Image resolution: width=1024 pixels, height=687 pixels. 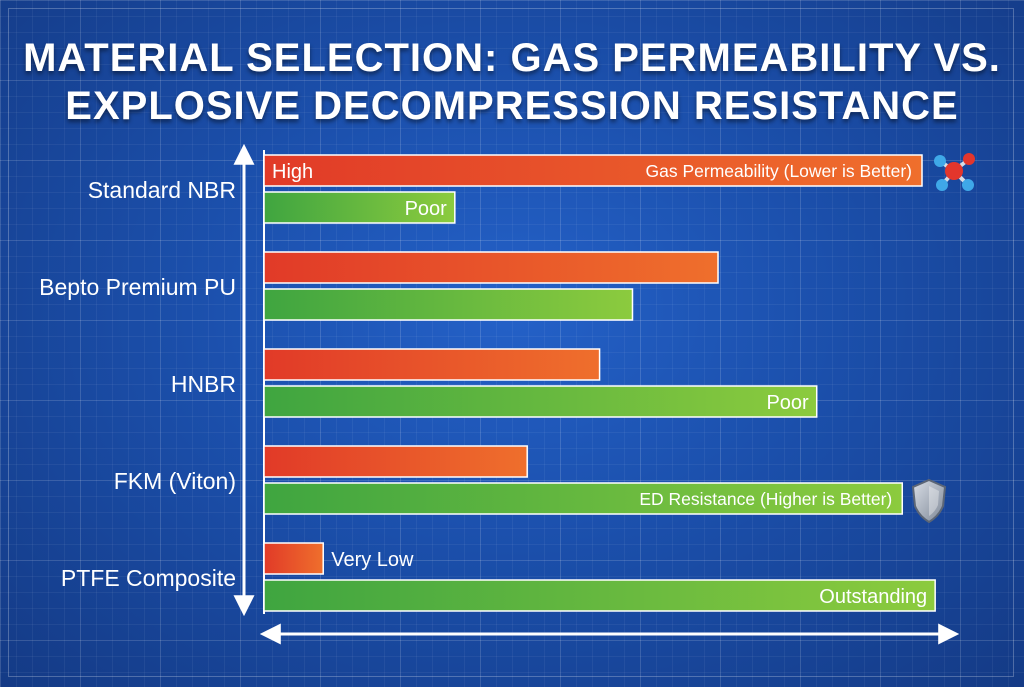 I want to click on legend-entry-gas-permeability: Gas Permeability (Lower is Better), so click(x=779, y=171).